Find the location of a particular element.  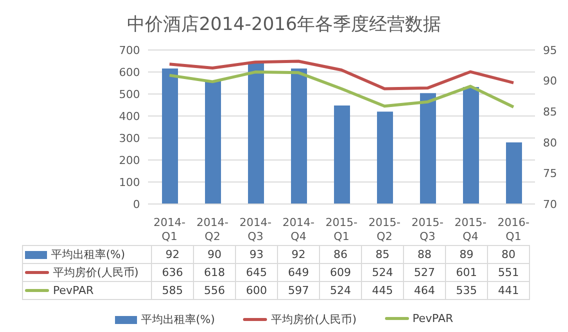

y-tick-label: 200 is located at coordinates (129, 160).